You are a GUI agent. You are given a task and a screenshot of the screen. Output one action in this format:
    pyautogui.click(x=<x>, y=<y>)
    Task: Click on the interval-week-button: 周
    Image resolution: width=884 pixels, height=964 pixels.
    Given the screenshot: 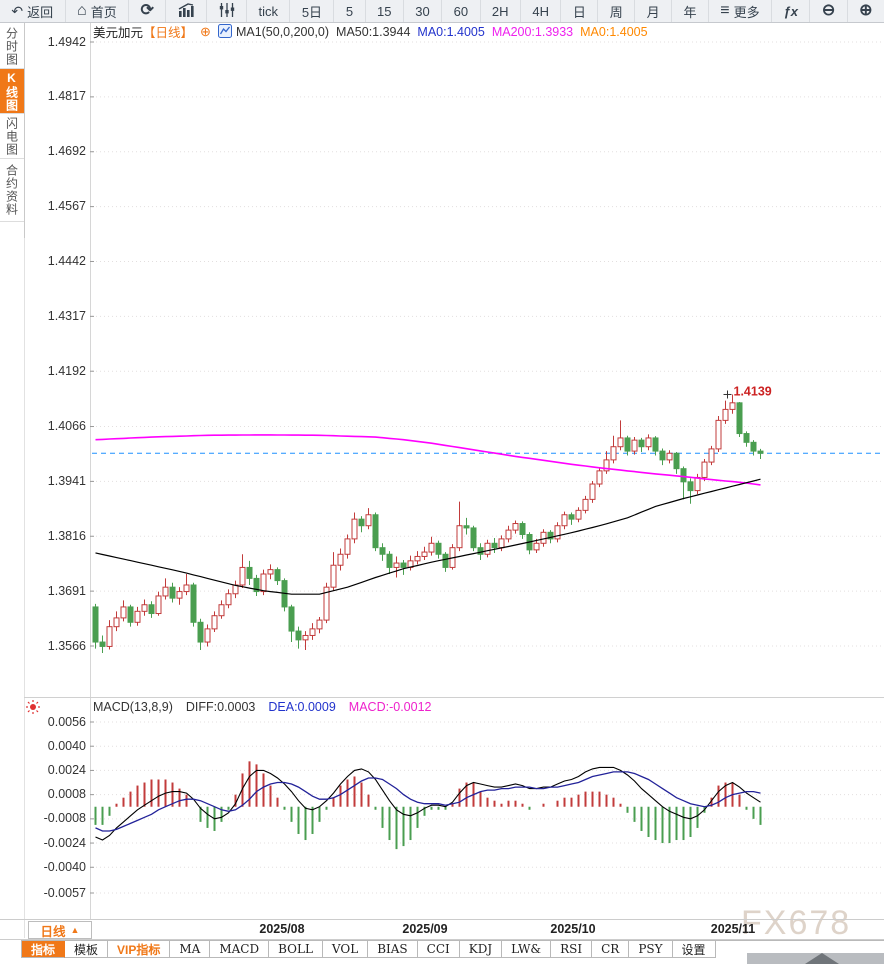 What is the action you would take?
    pyautogui.click(x=617, y=11)
    